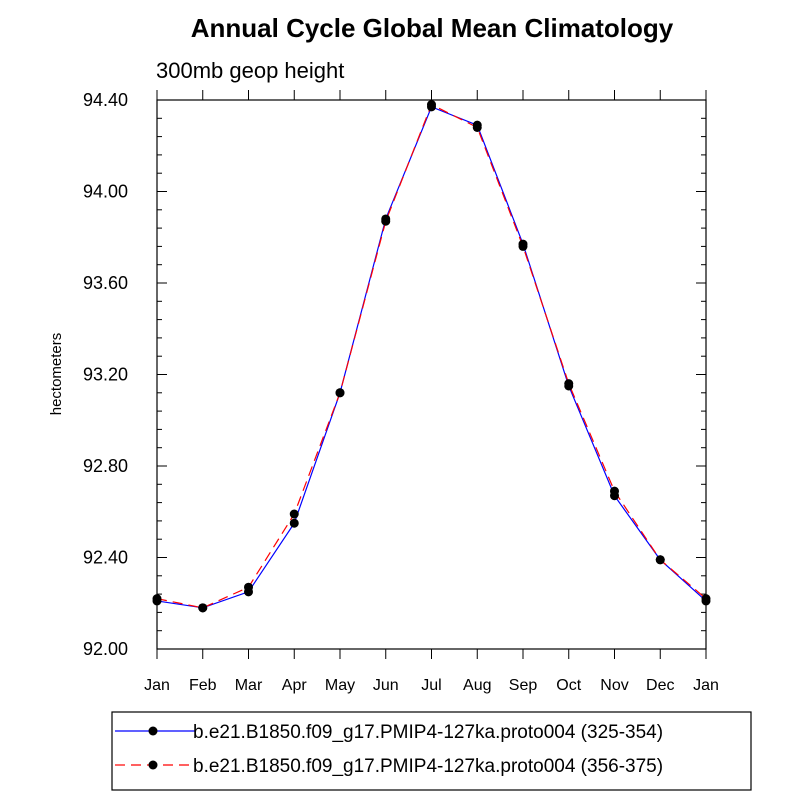  I want to click on y-tick-label: 92.80, so click(105, 466).